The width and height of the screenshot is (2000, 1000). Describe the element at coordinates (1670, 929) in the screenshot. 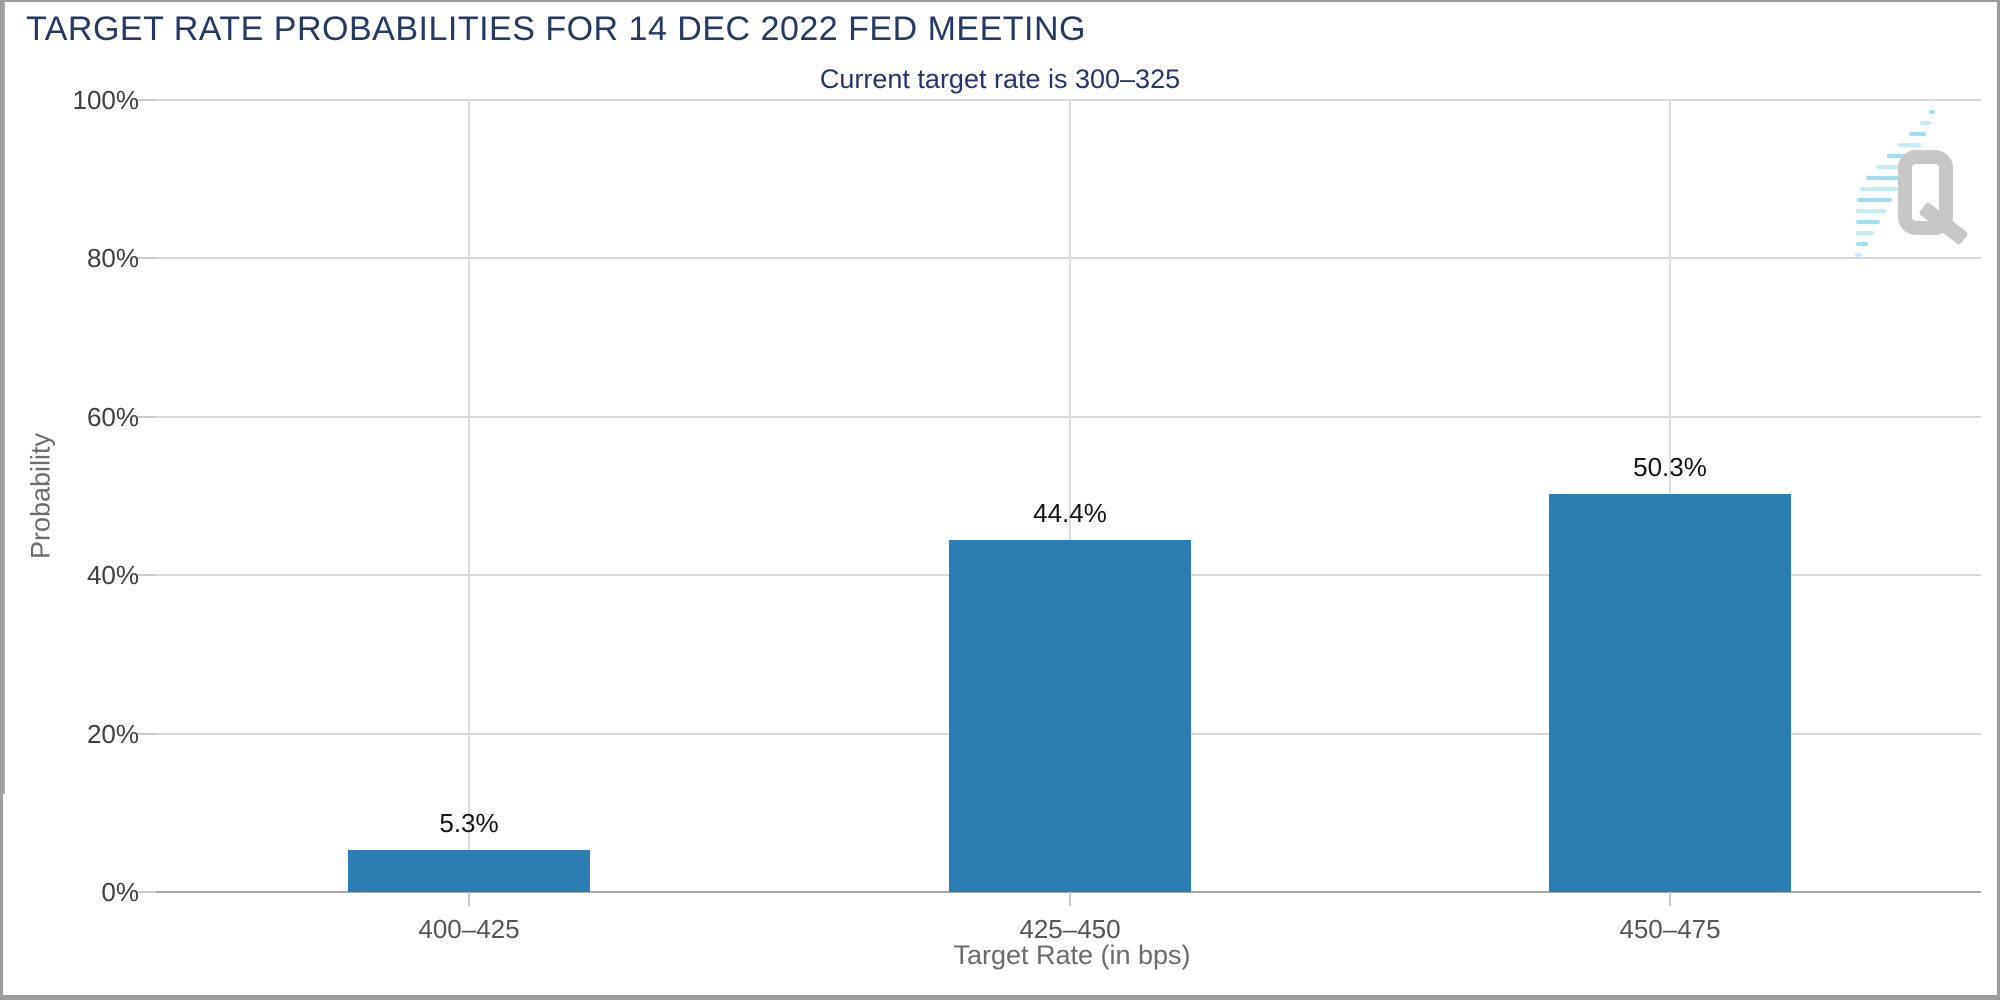

I see `x-category-label: 450–475` at that location.